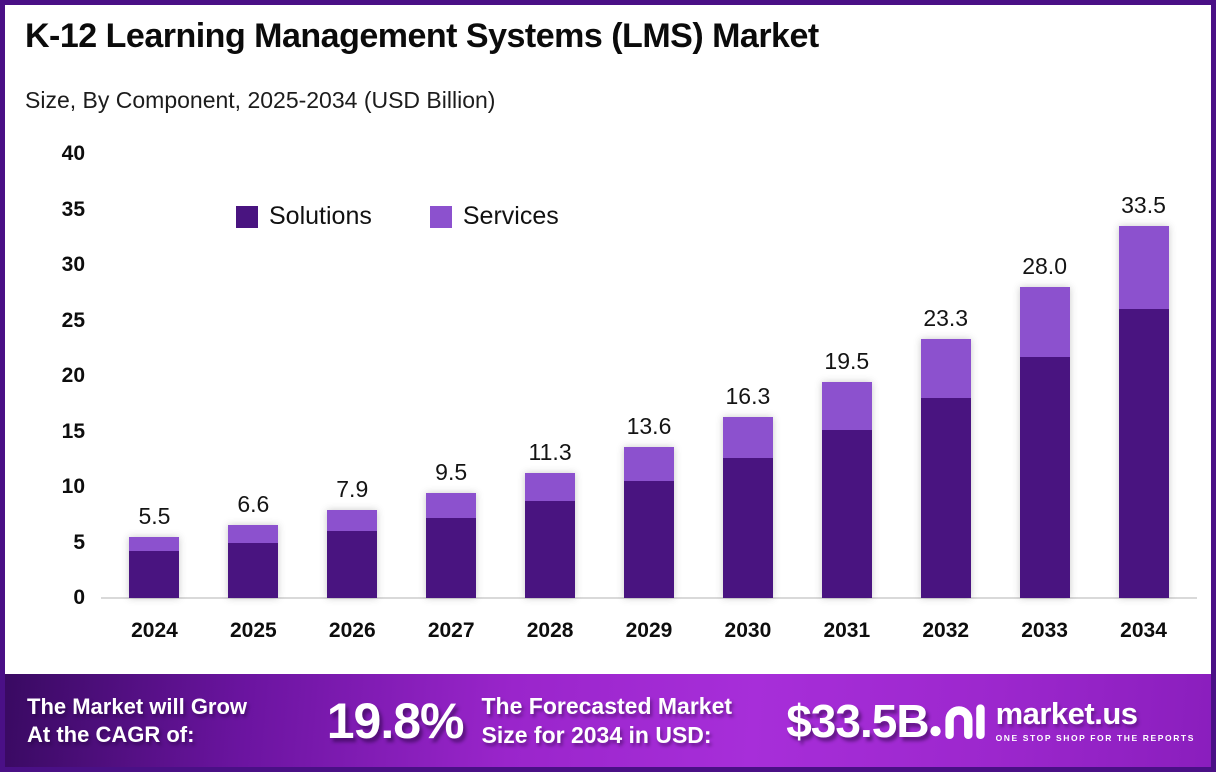 The width and height of the screenshot is (1216, 772). I want to click on marketus-logo: market.us ONE STOP SHOP FOR THE REPORTS, so click(1062, 720).